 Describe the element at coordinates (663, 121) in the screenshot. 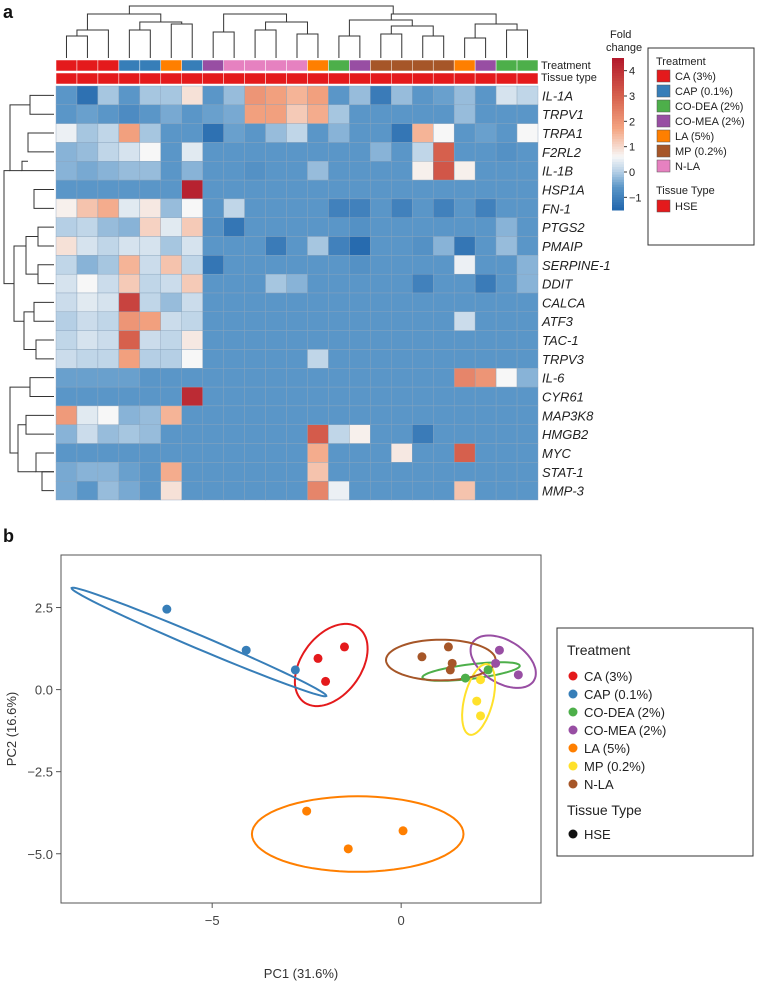

I see `heatmap-legend-swatch` at that location.